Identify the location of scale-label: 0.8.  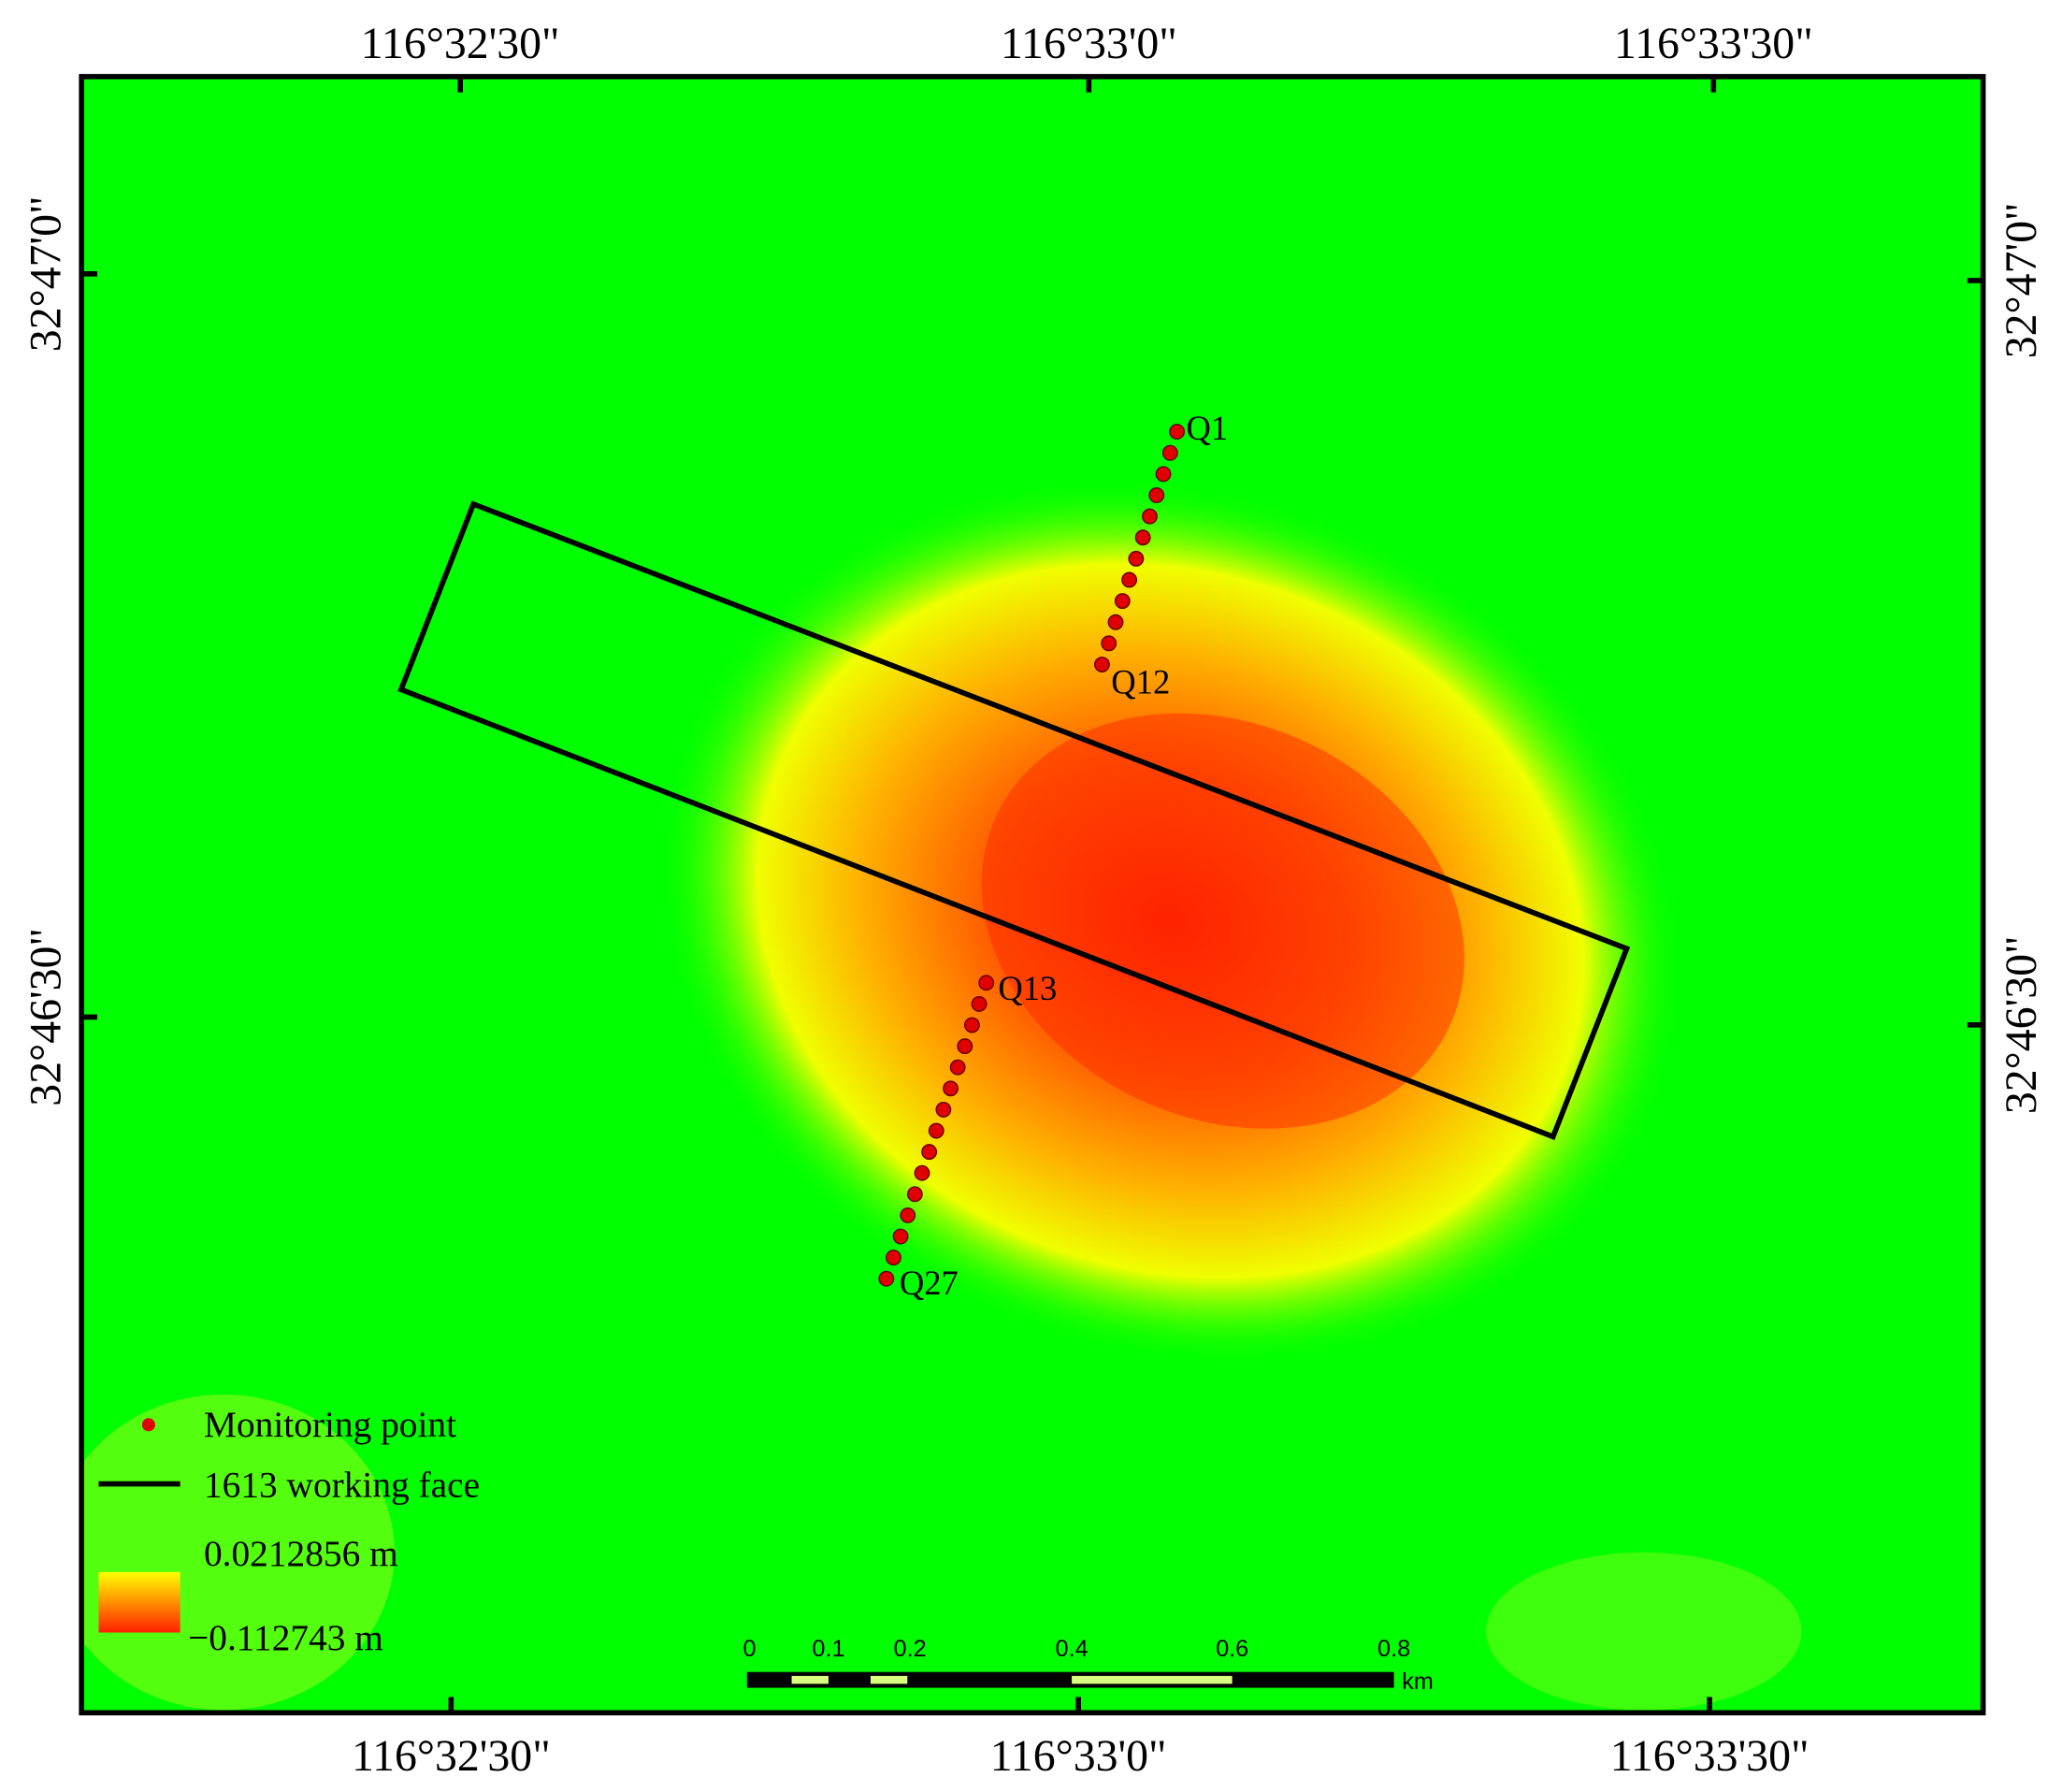
(1393, 1649).